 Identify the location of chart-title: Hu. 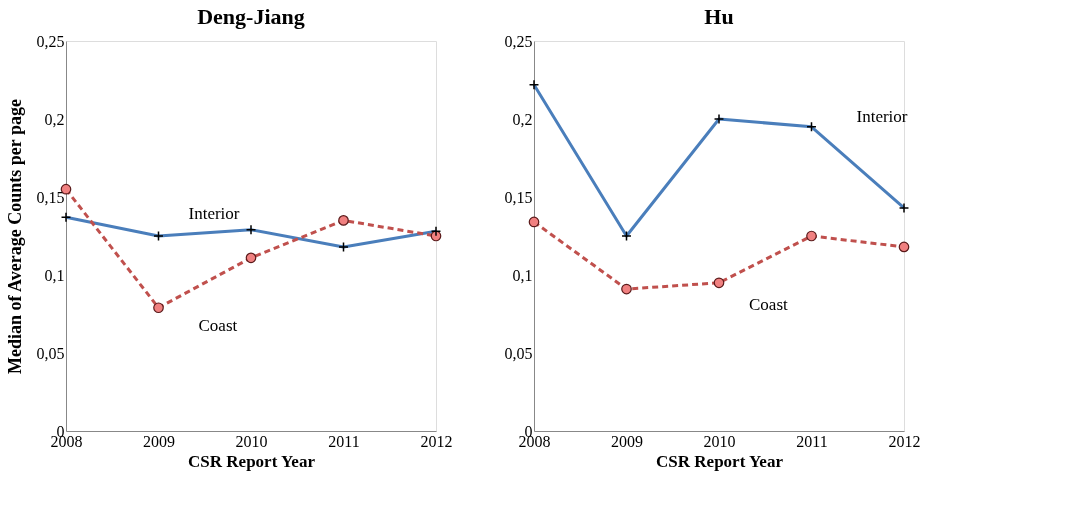
(719, 16).